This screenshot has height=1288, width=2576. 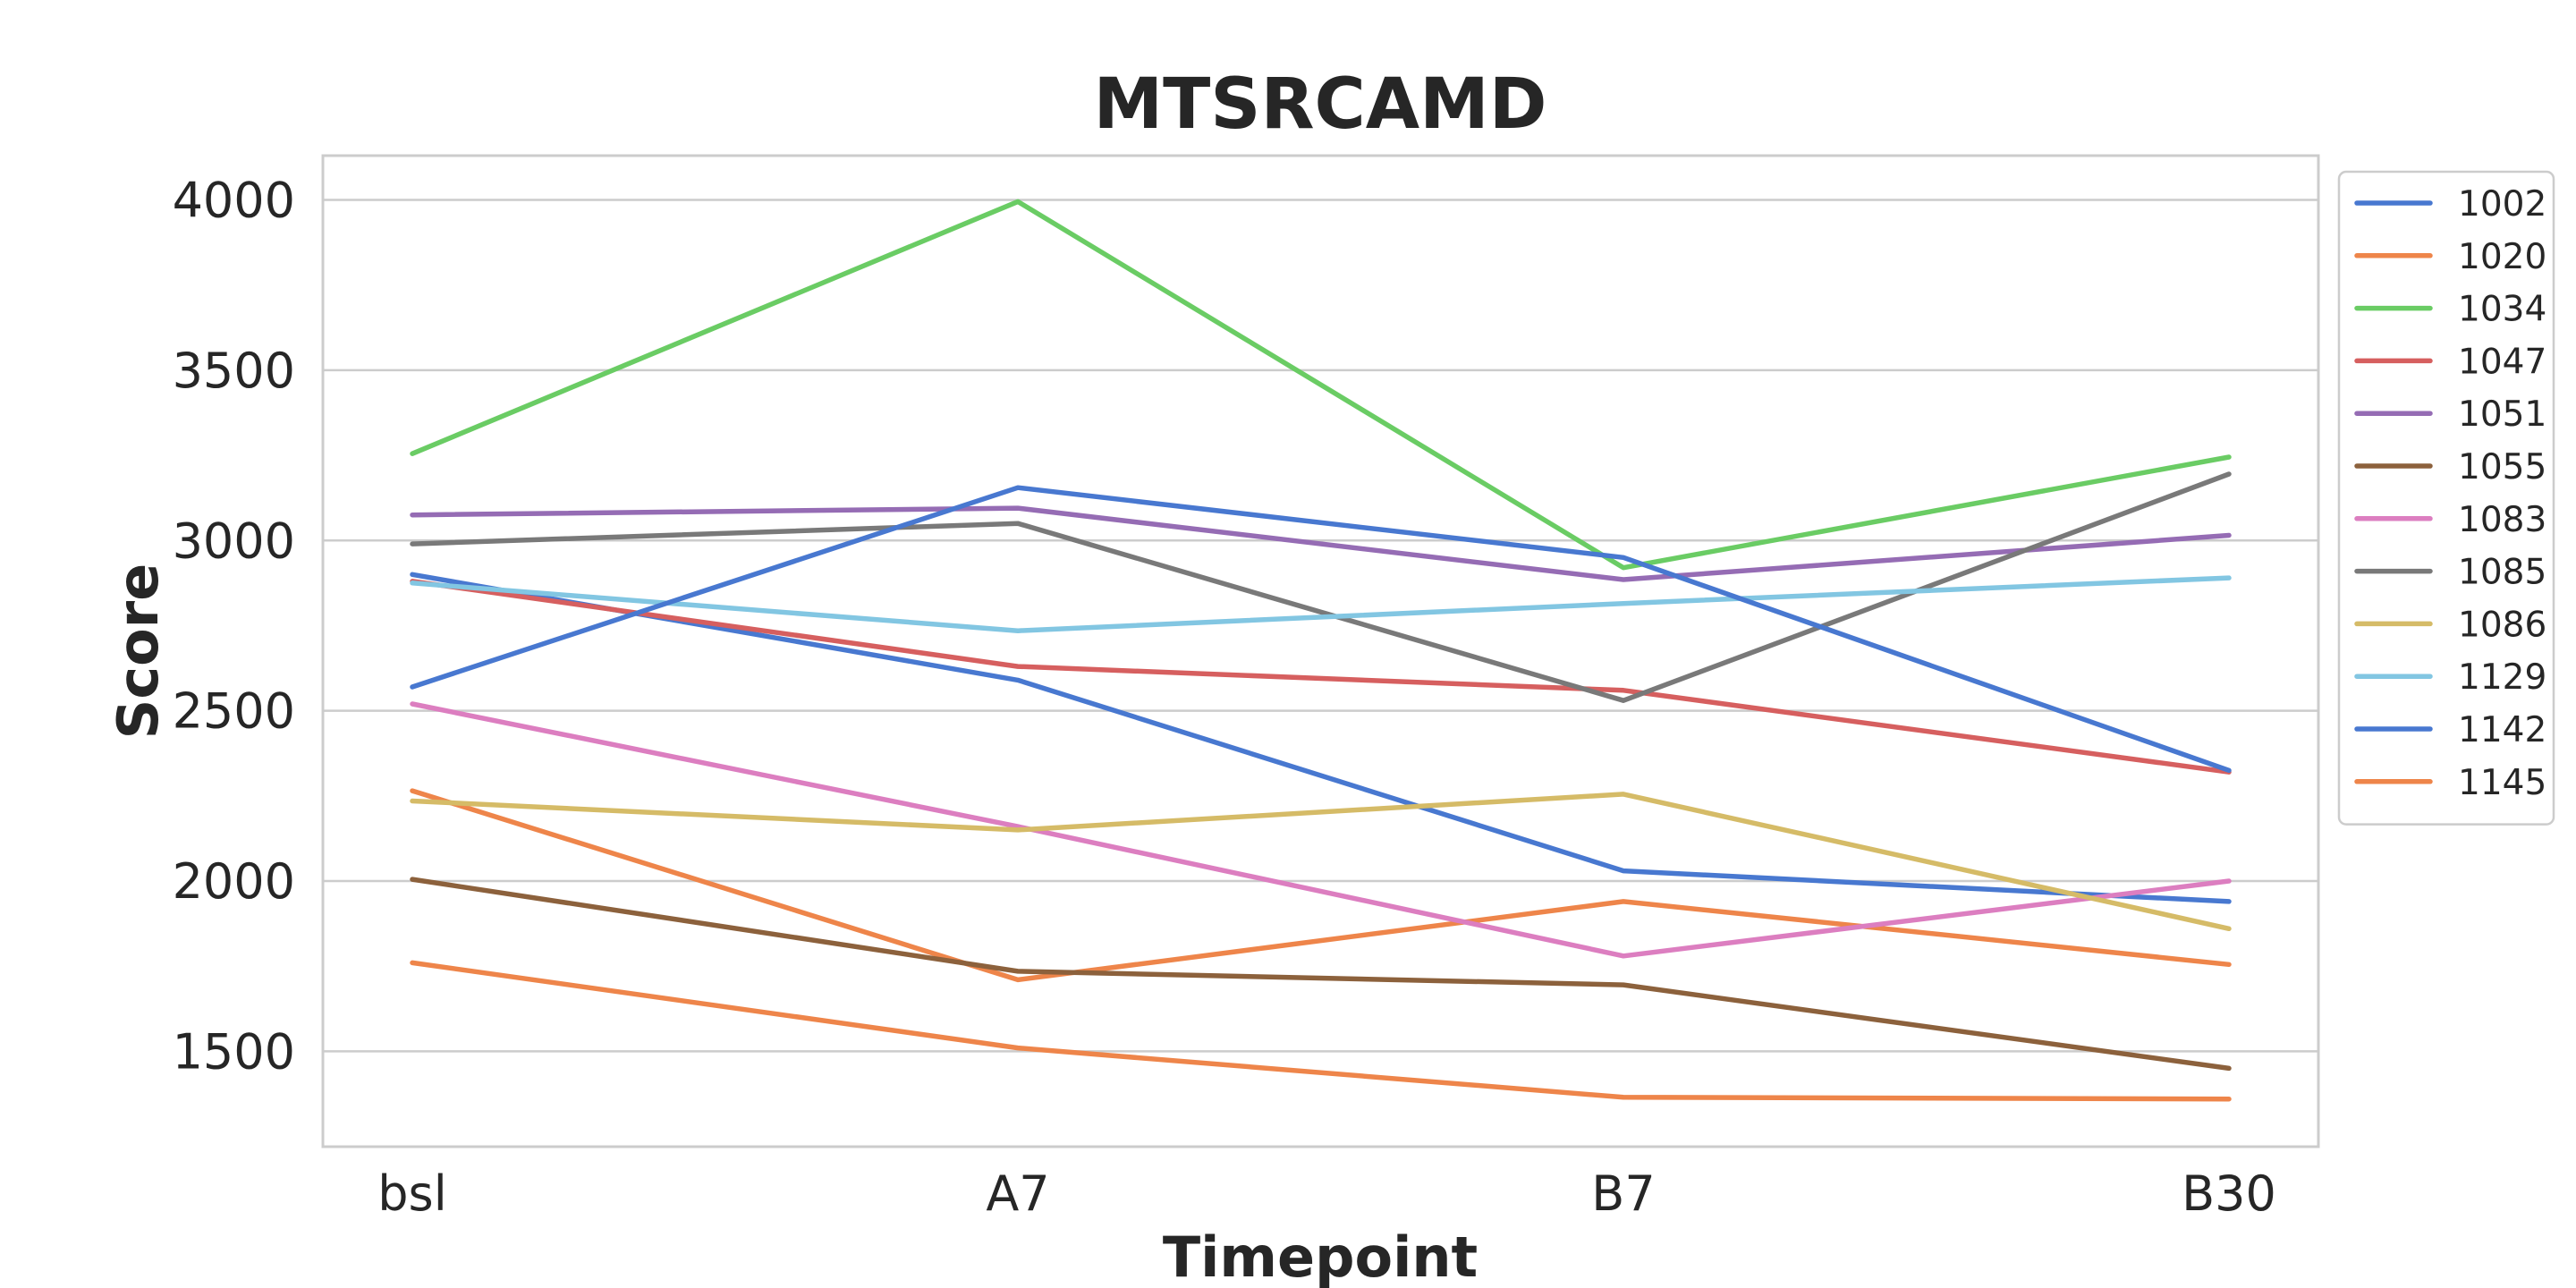 I want to click on legend-box, so click(x=2446, y=498).